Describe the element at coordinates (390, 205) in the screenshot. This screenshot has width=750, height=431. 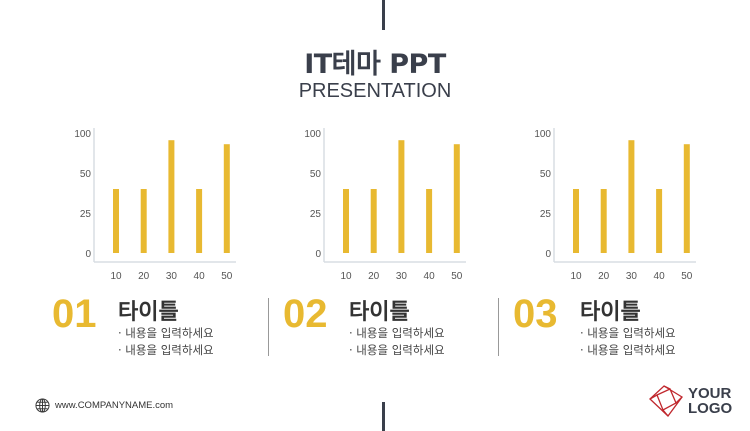
I see `chart-2: 0 25 50 100 10 20 30 40 50` at that location.